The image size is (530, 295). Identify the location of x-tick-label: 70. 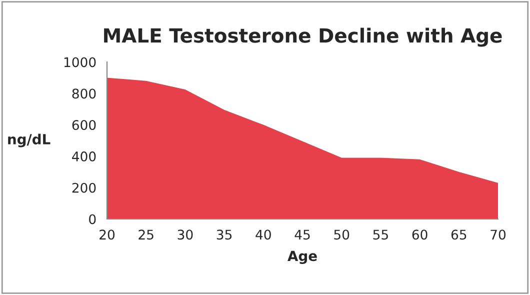
(498, 235).